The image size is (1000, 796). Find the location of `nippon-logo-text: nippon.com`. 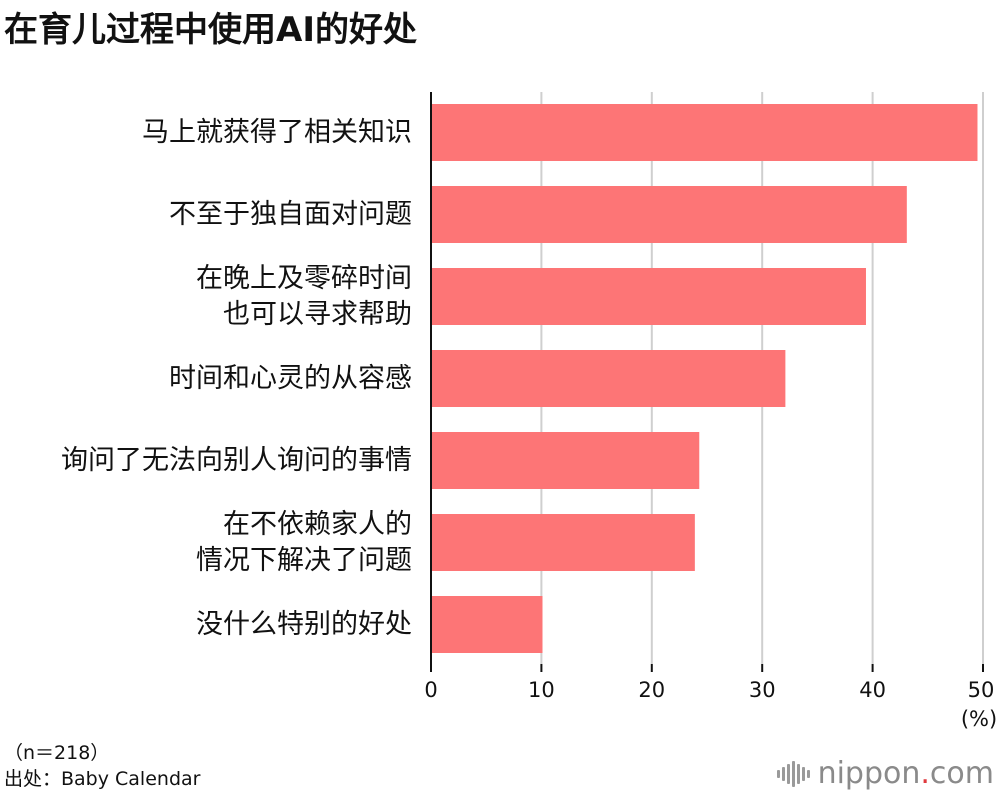

nippon-logo-text: nippon.com is located at coordinates (906, 774).